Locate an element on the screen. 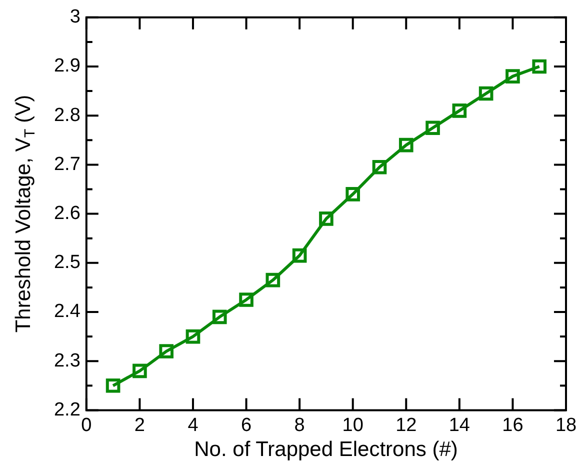  x-tick-label: 8 is located at coordinates (299, 425).